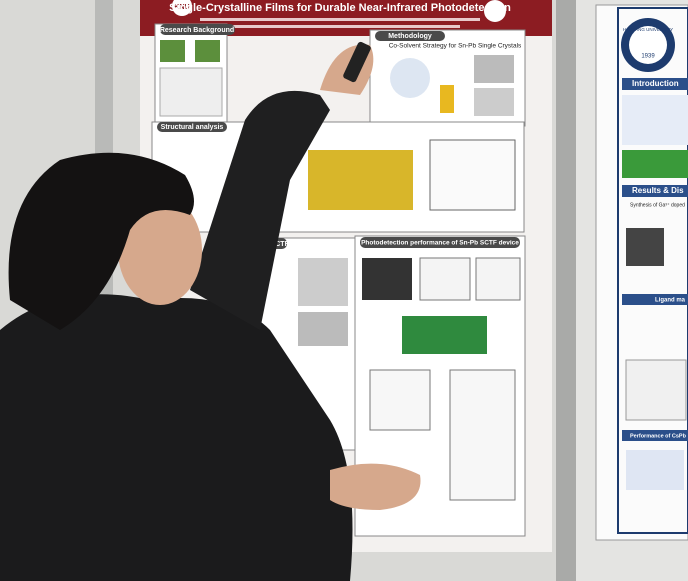 This screenshot has width=688, height=581. I want to click on section-title: Research Background, so click(197, 30).